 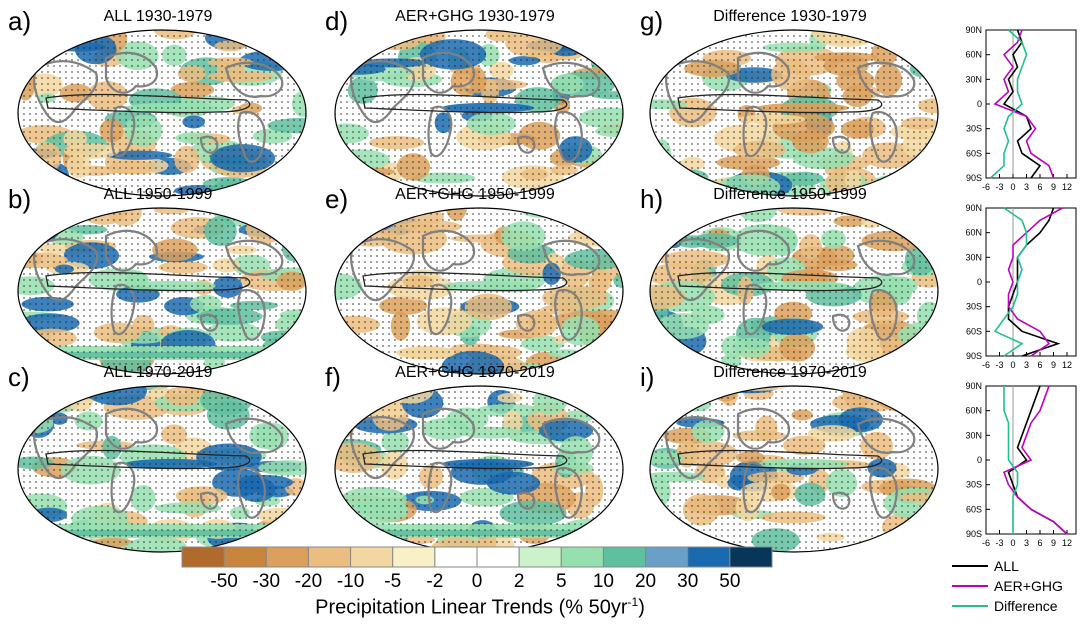 What do you see at coordinates (1012, 365) in the screenshot?
I see `x-tick-label: 0` at bounding box center [1012, 365].